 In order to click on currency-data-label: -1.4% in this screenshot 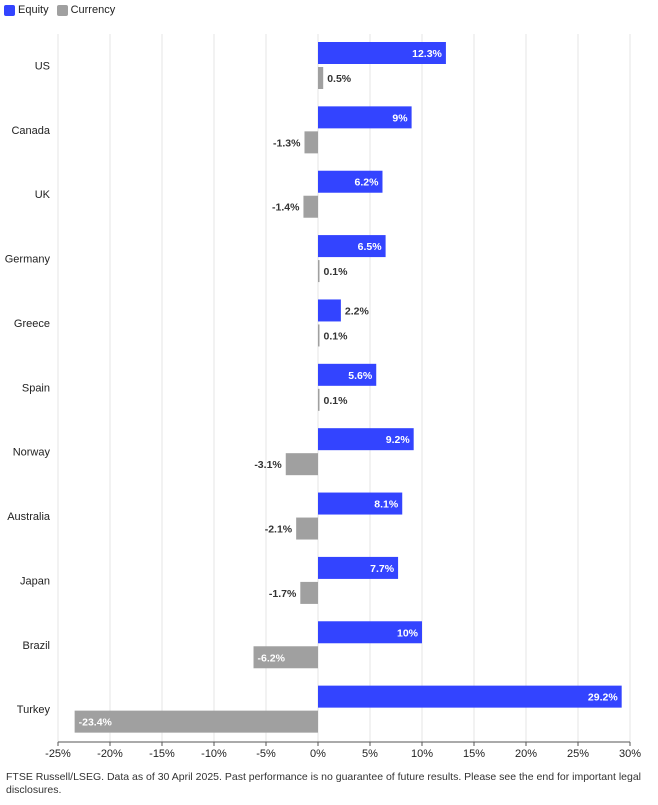, I will do `click(286, 208)`.